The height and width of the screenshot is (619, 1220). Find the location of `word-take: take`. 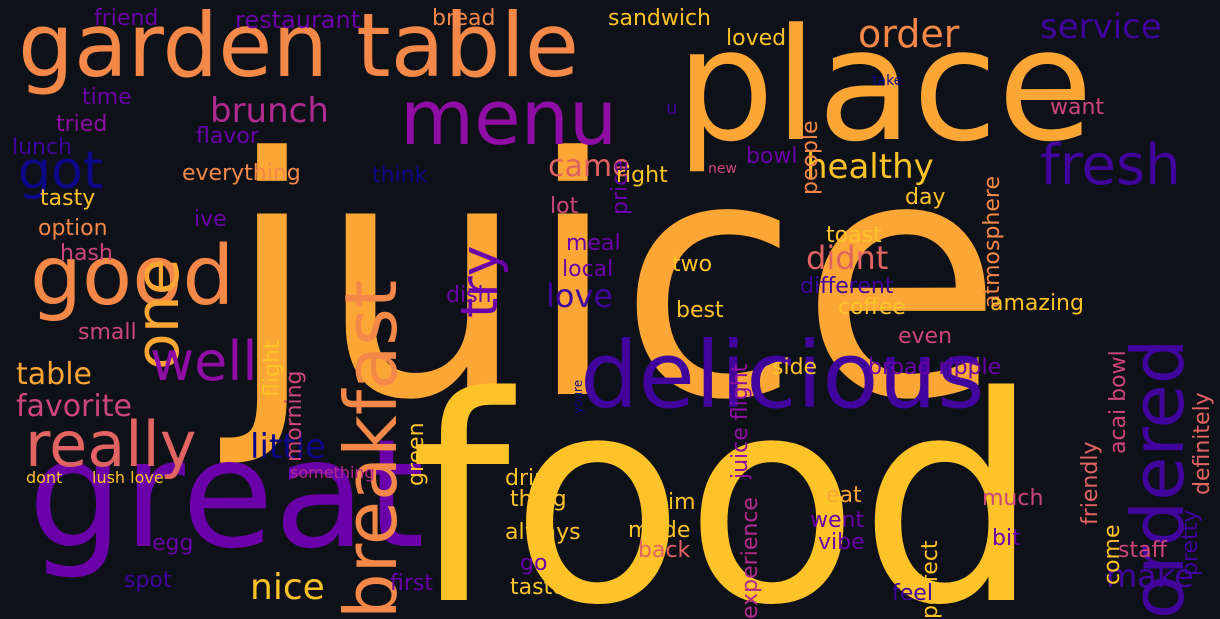

word-take: take is located at coordinates (887, 81).